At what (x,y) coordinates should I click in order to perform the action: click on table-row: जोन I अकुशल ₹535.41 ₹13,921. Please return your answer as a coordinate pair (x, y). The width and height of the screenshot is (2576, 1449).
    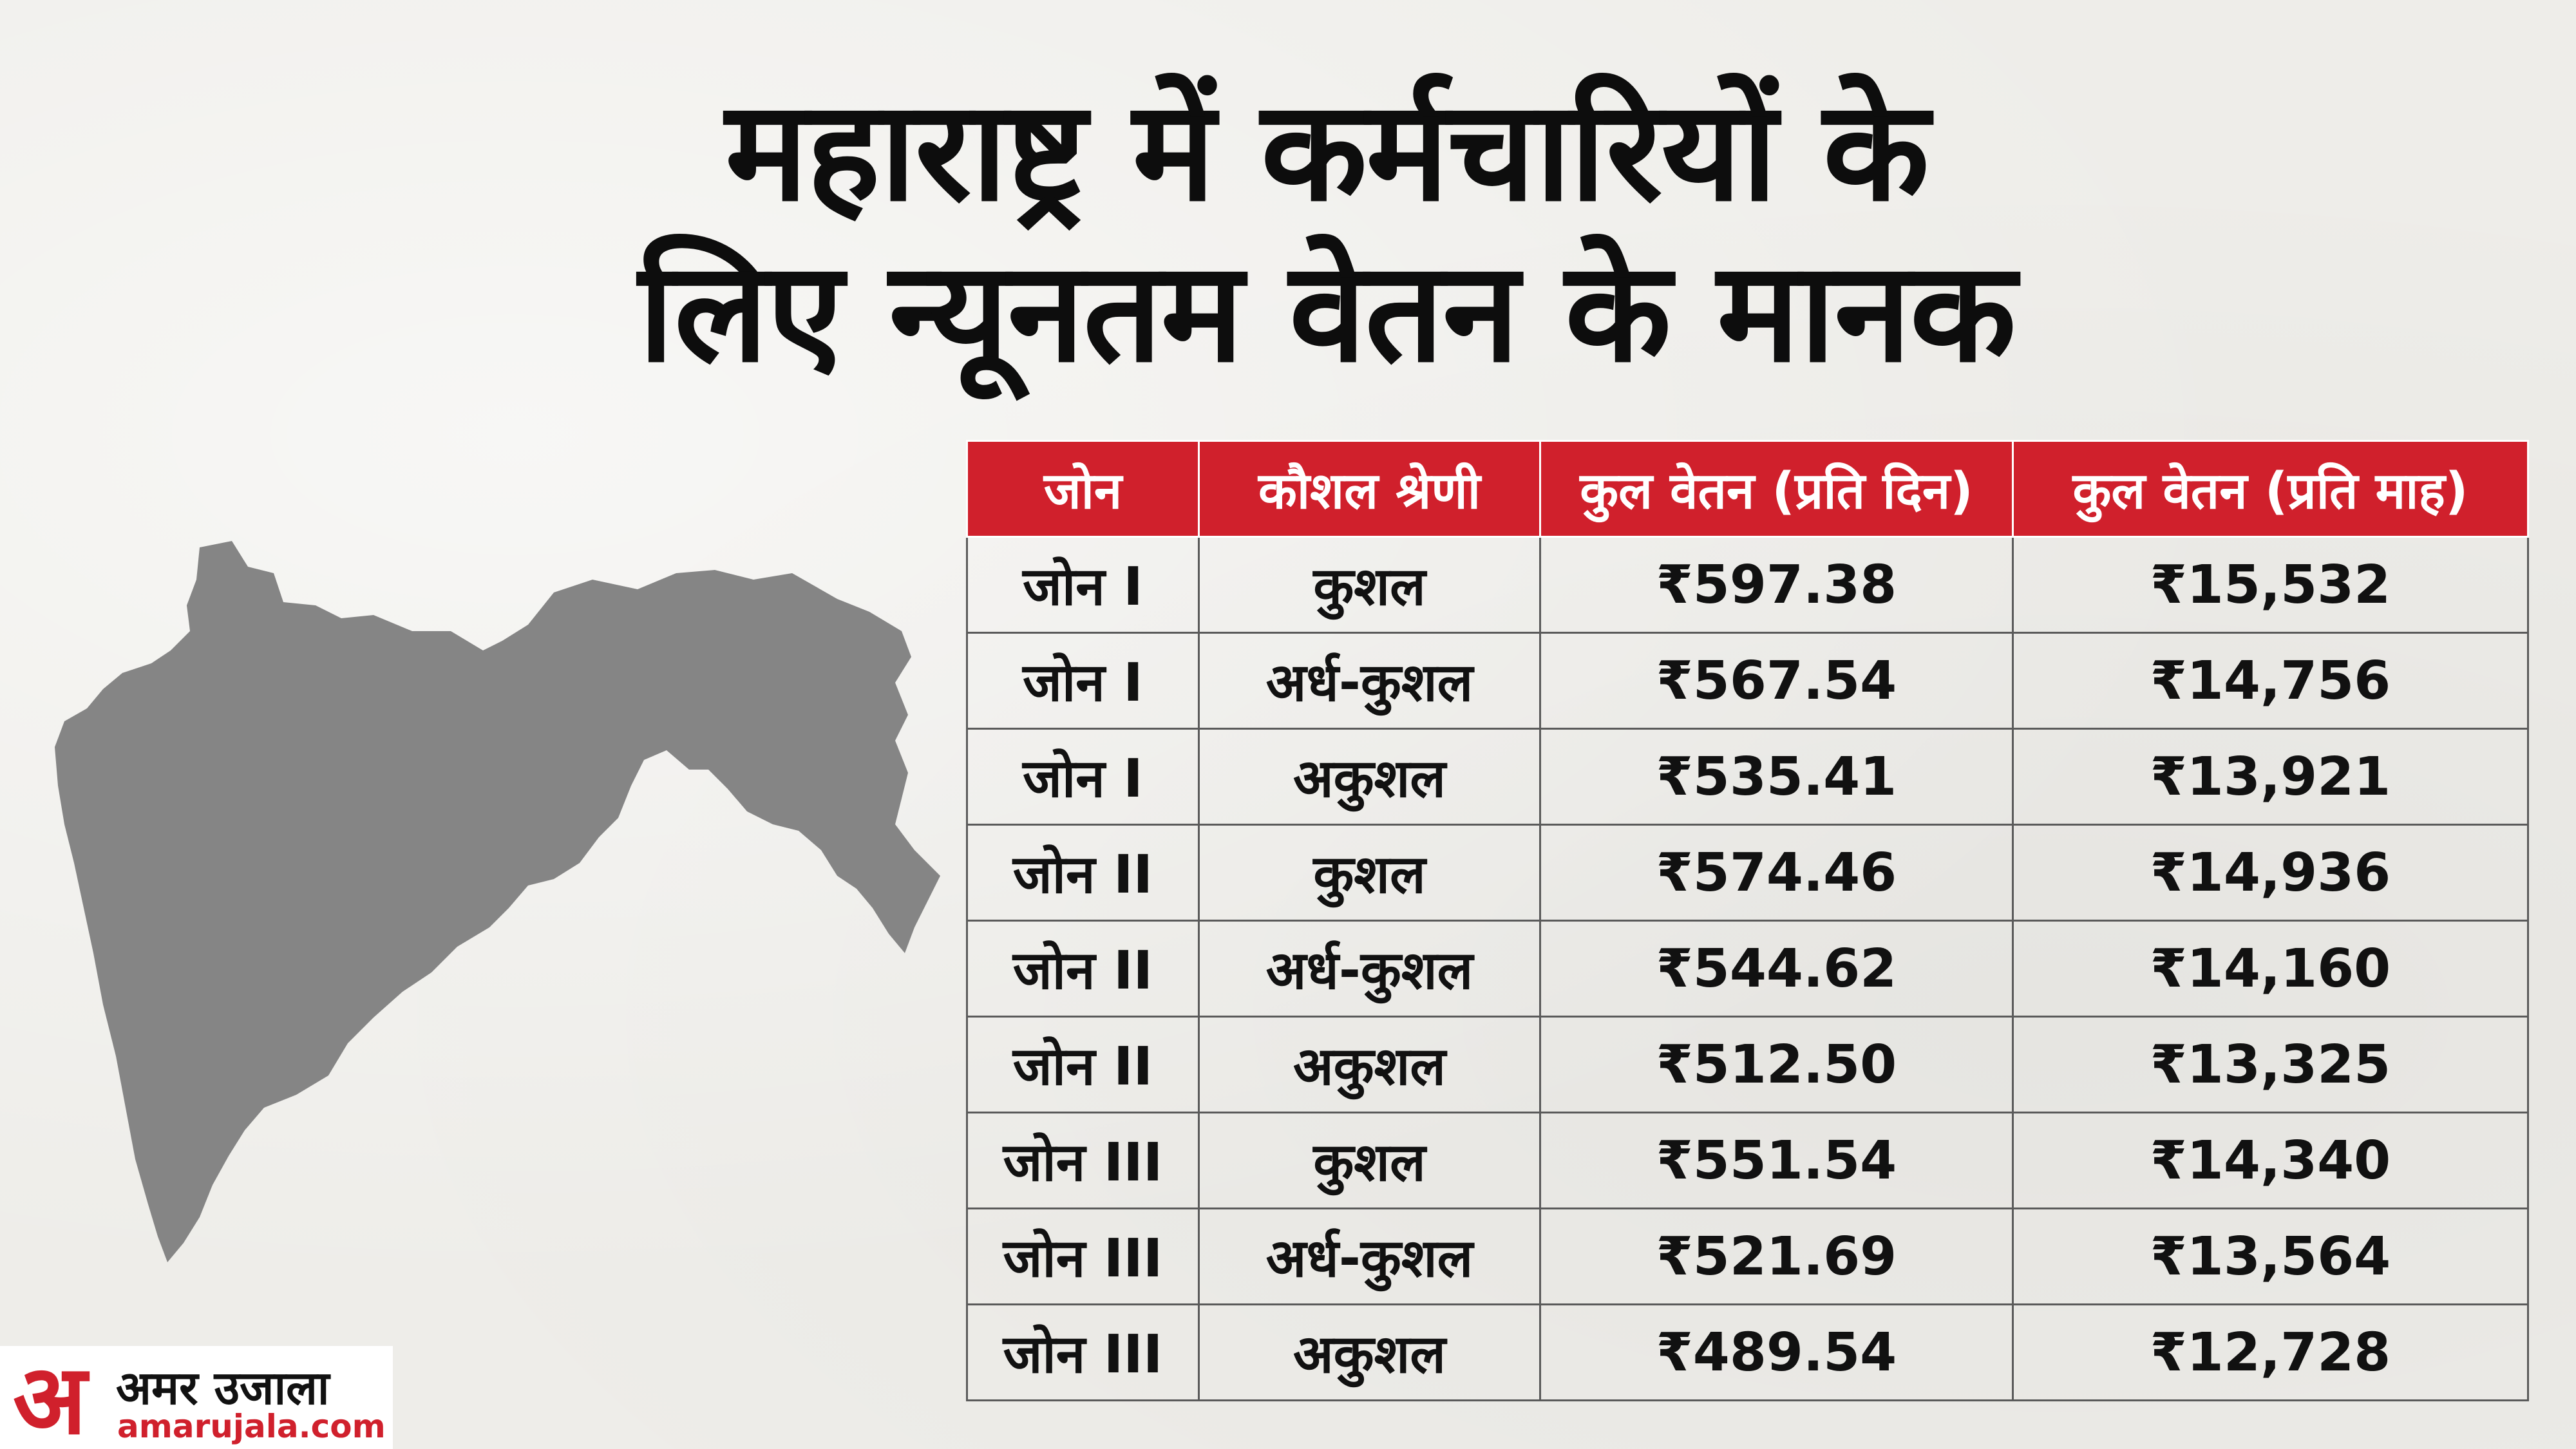
    Looking at the image, I should click on (1748, 777).